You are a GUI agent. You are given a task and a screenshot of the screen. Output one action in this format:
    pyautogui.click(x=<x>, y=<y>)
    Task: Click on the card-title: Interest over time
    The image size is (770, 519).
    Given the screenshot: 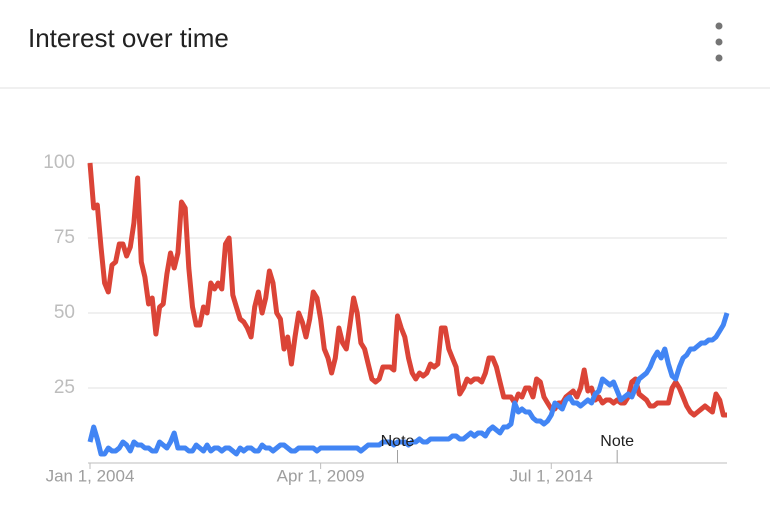 What is the action you would take?
    pyautogui.click(x=128, y=38)
    